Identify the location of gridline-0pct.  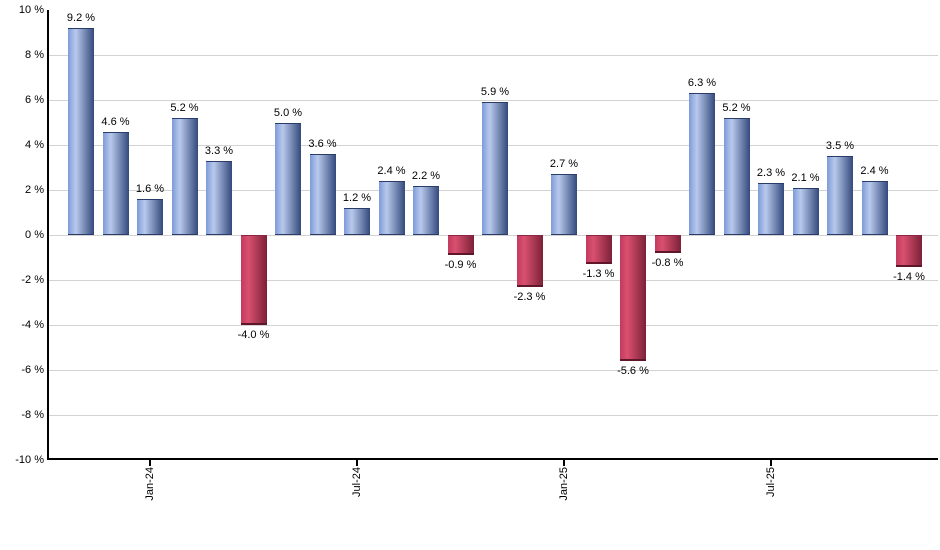
(493, 235).